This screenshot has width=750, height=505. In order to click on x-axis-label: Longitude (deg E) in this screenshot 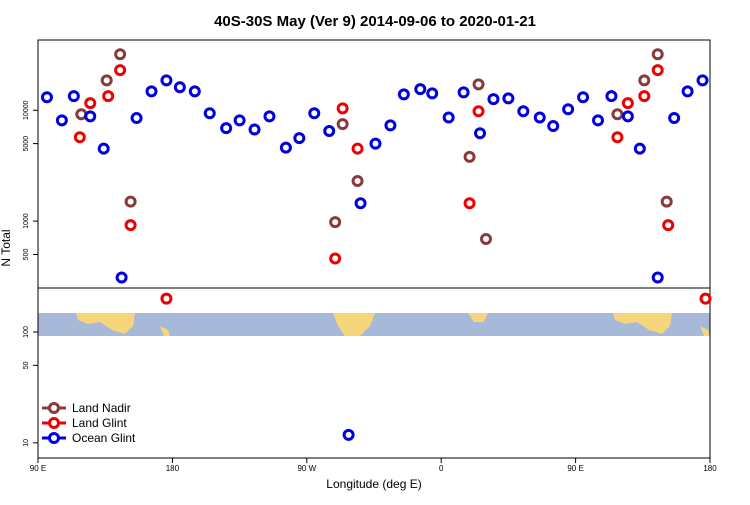, I will do `click(373, 484)`.